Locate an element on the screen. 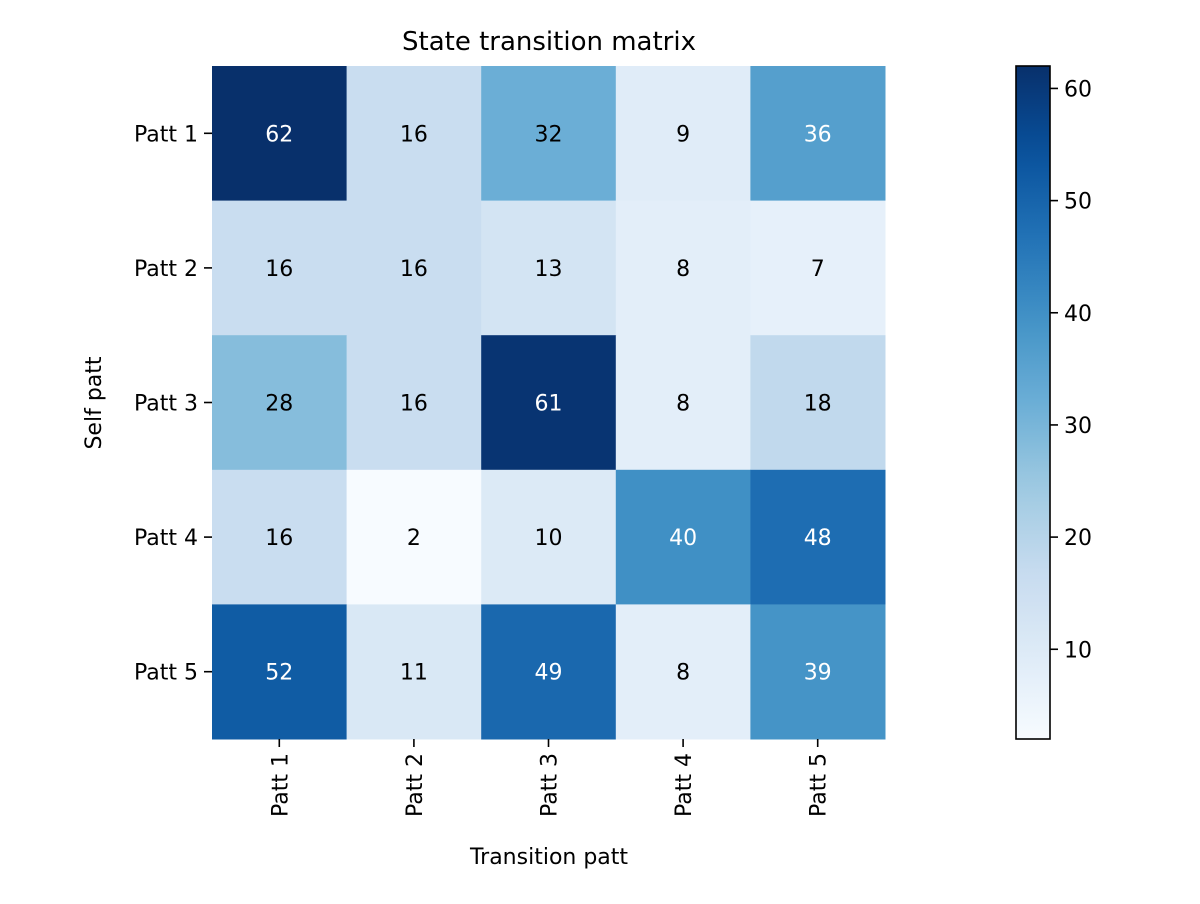  cell-value-label: 13 is located at coordinates (549, 269).